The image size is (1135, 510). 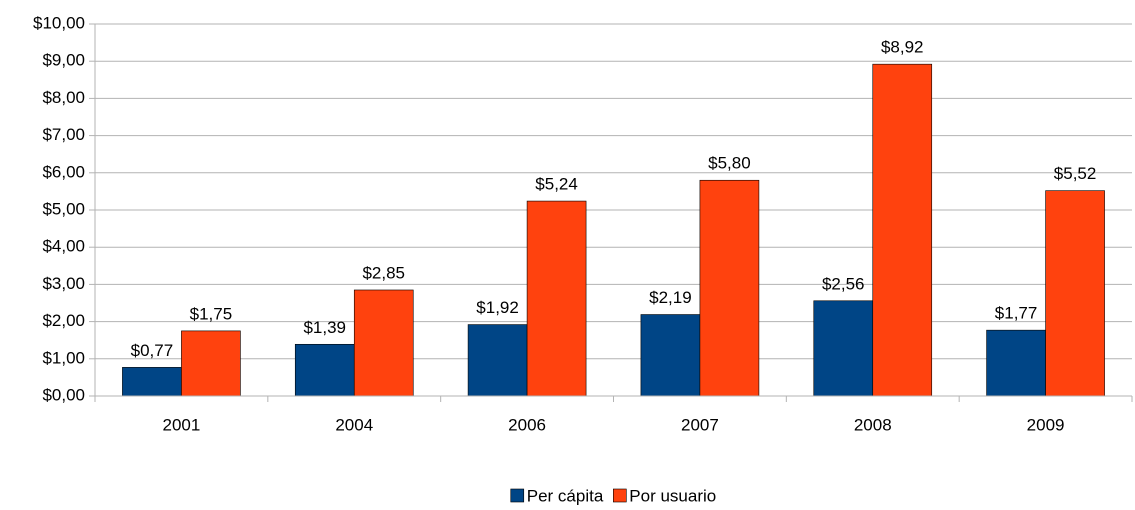 What do you see at coordinates (324, 327) in the screenshot?
I see `data-label: $1,39` at bounding box center [324, 327].